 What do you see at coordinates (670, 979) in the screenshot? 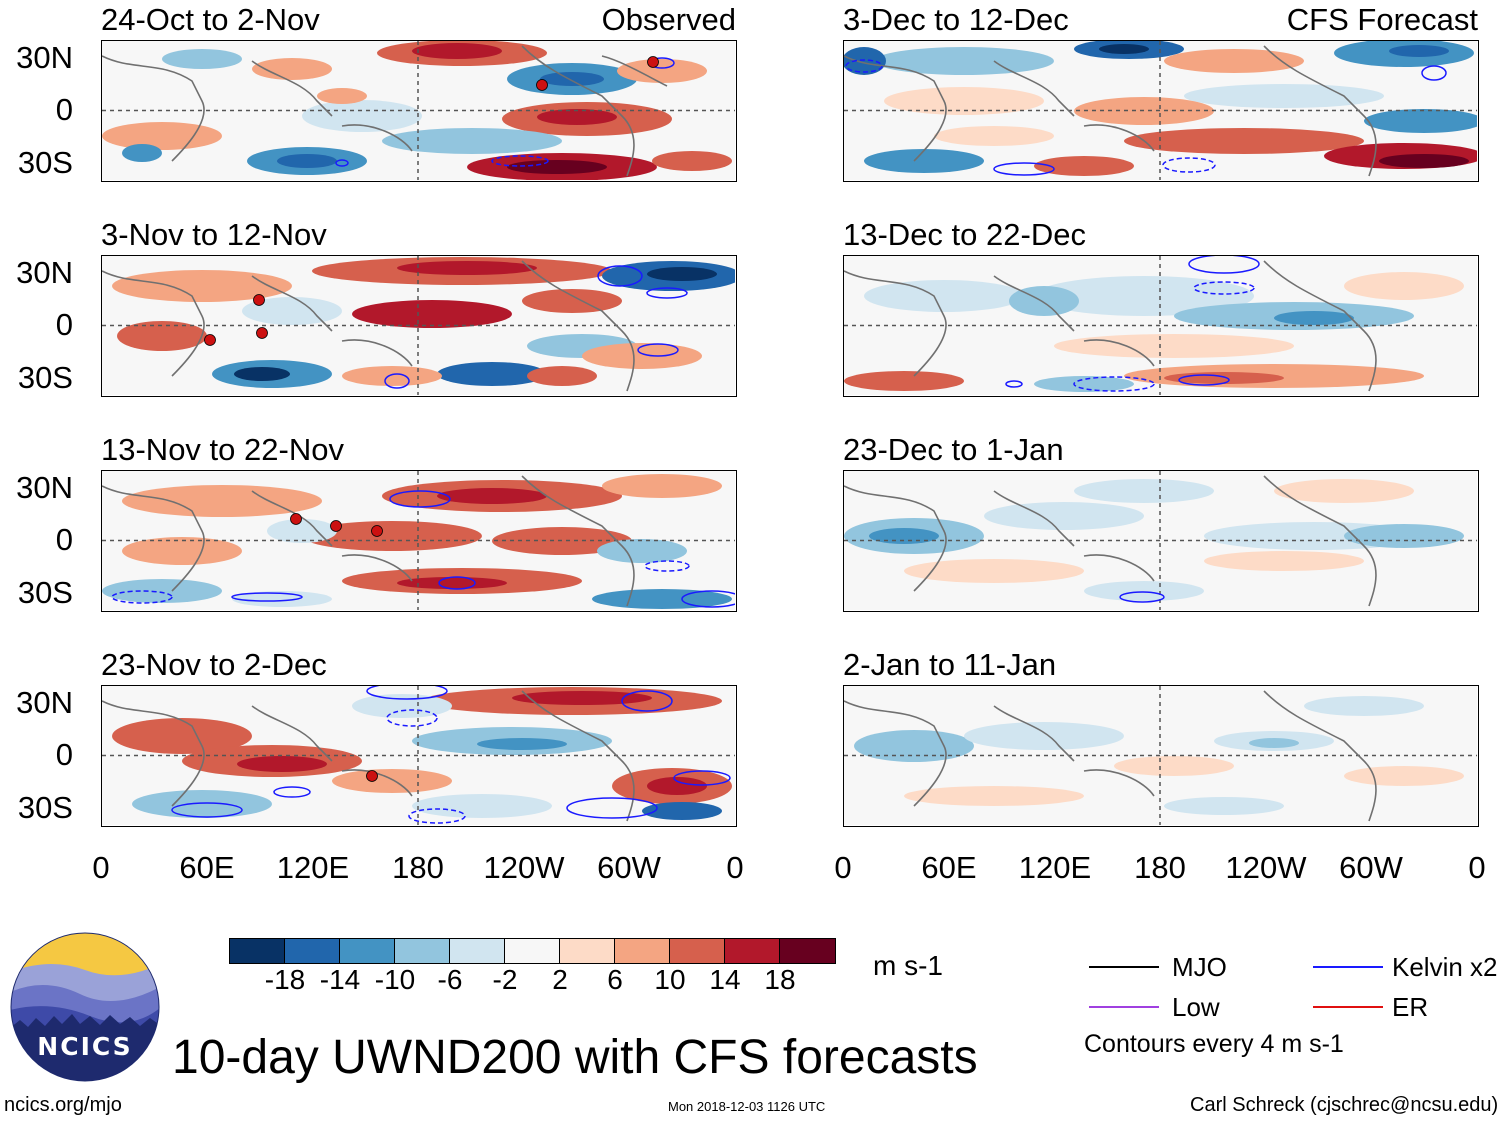
I see `colorbar-label: 10` at bounding box center [670, 979].